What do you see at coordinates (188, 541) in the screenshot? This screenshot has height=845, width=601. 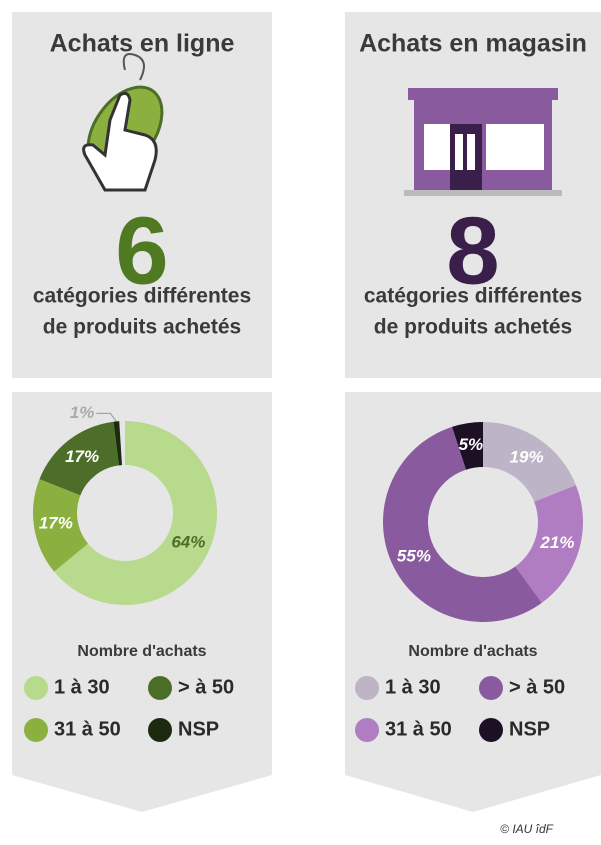 I see `slice-label: 64%` at bounding box center [188, 541].